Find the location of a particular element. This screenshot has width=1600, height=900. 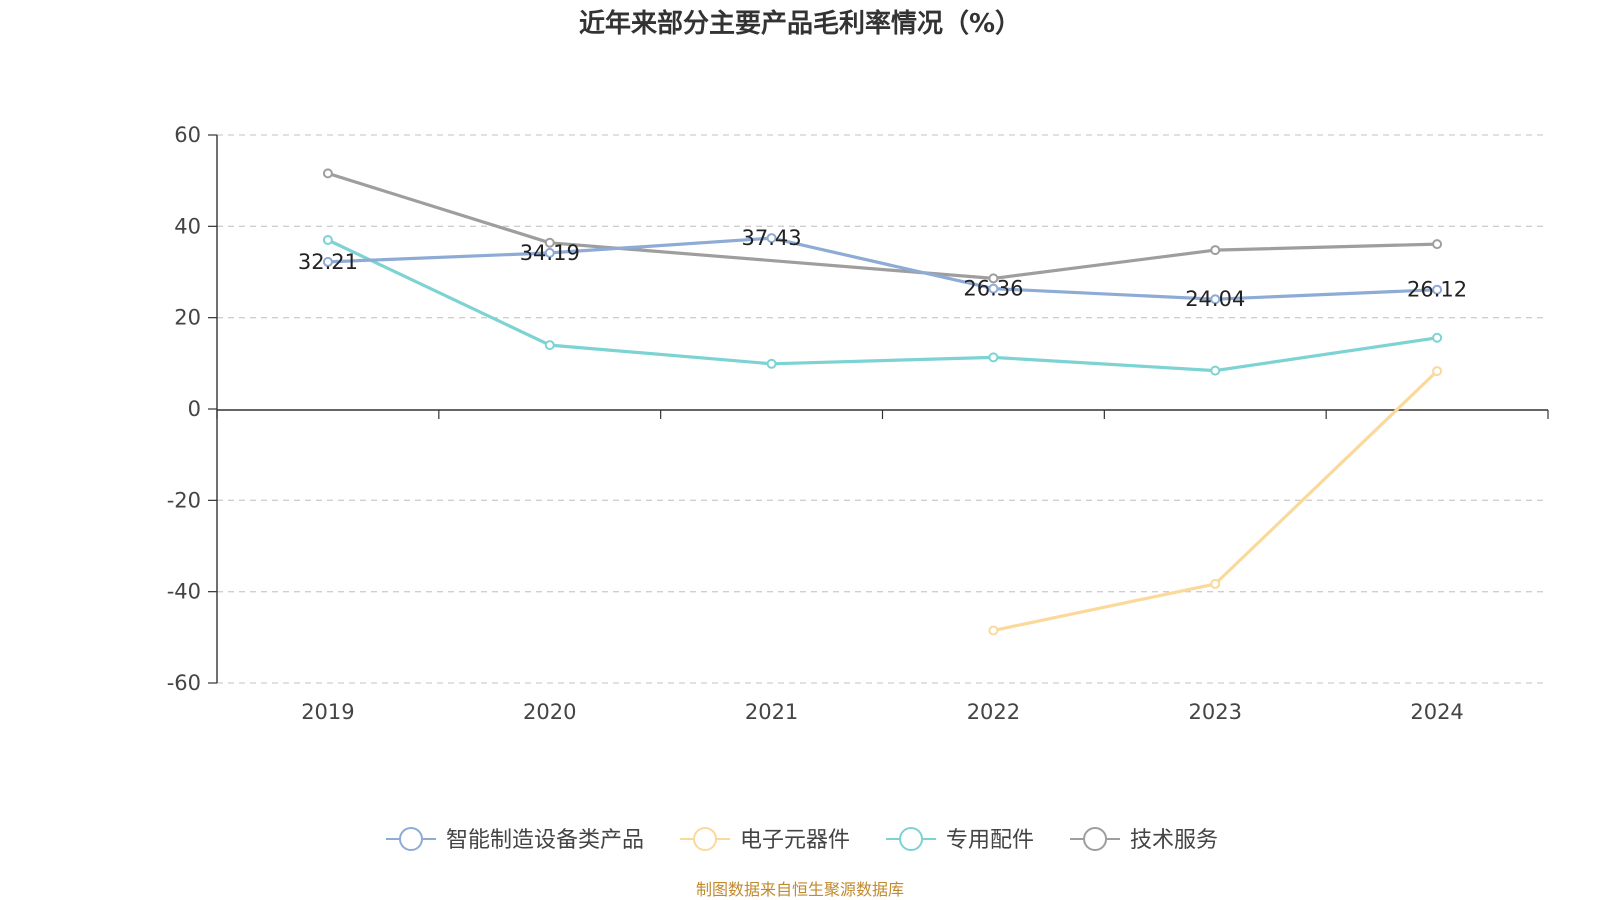

data-point-0-2023 is located at coordinates (1215, 299).